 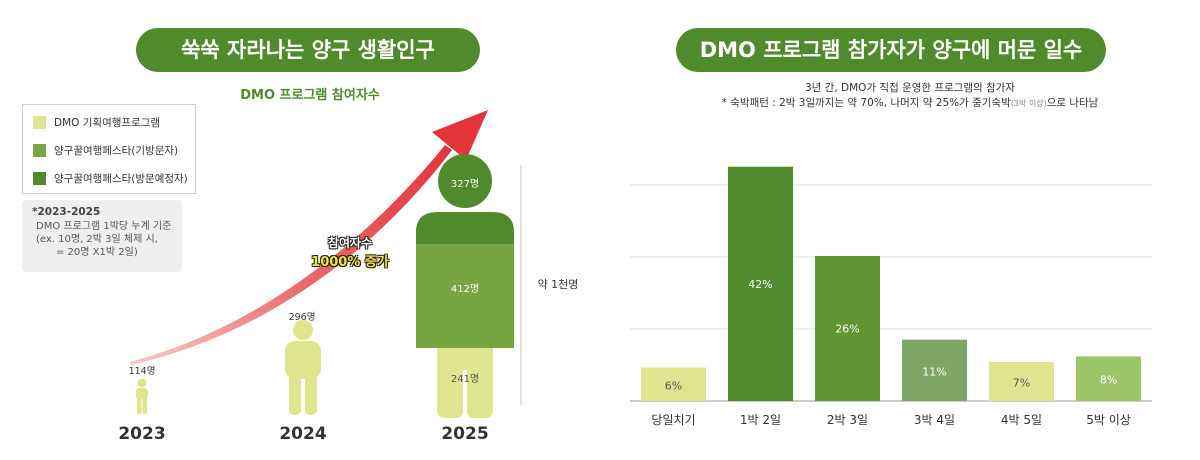 I want to click on person-2025-head, so click(x=465, y=181).